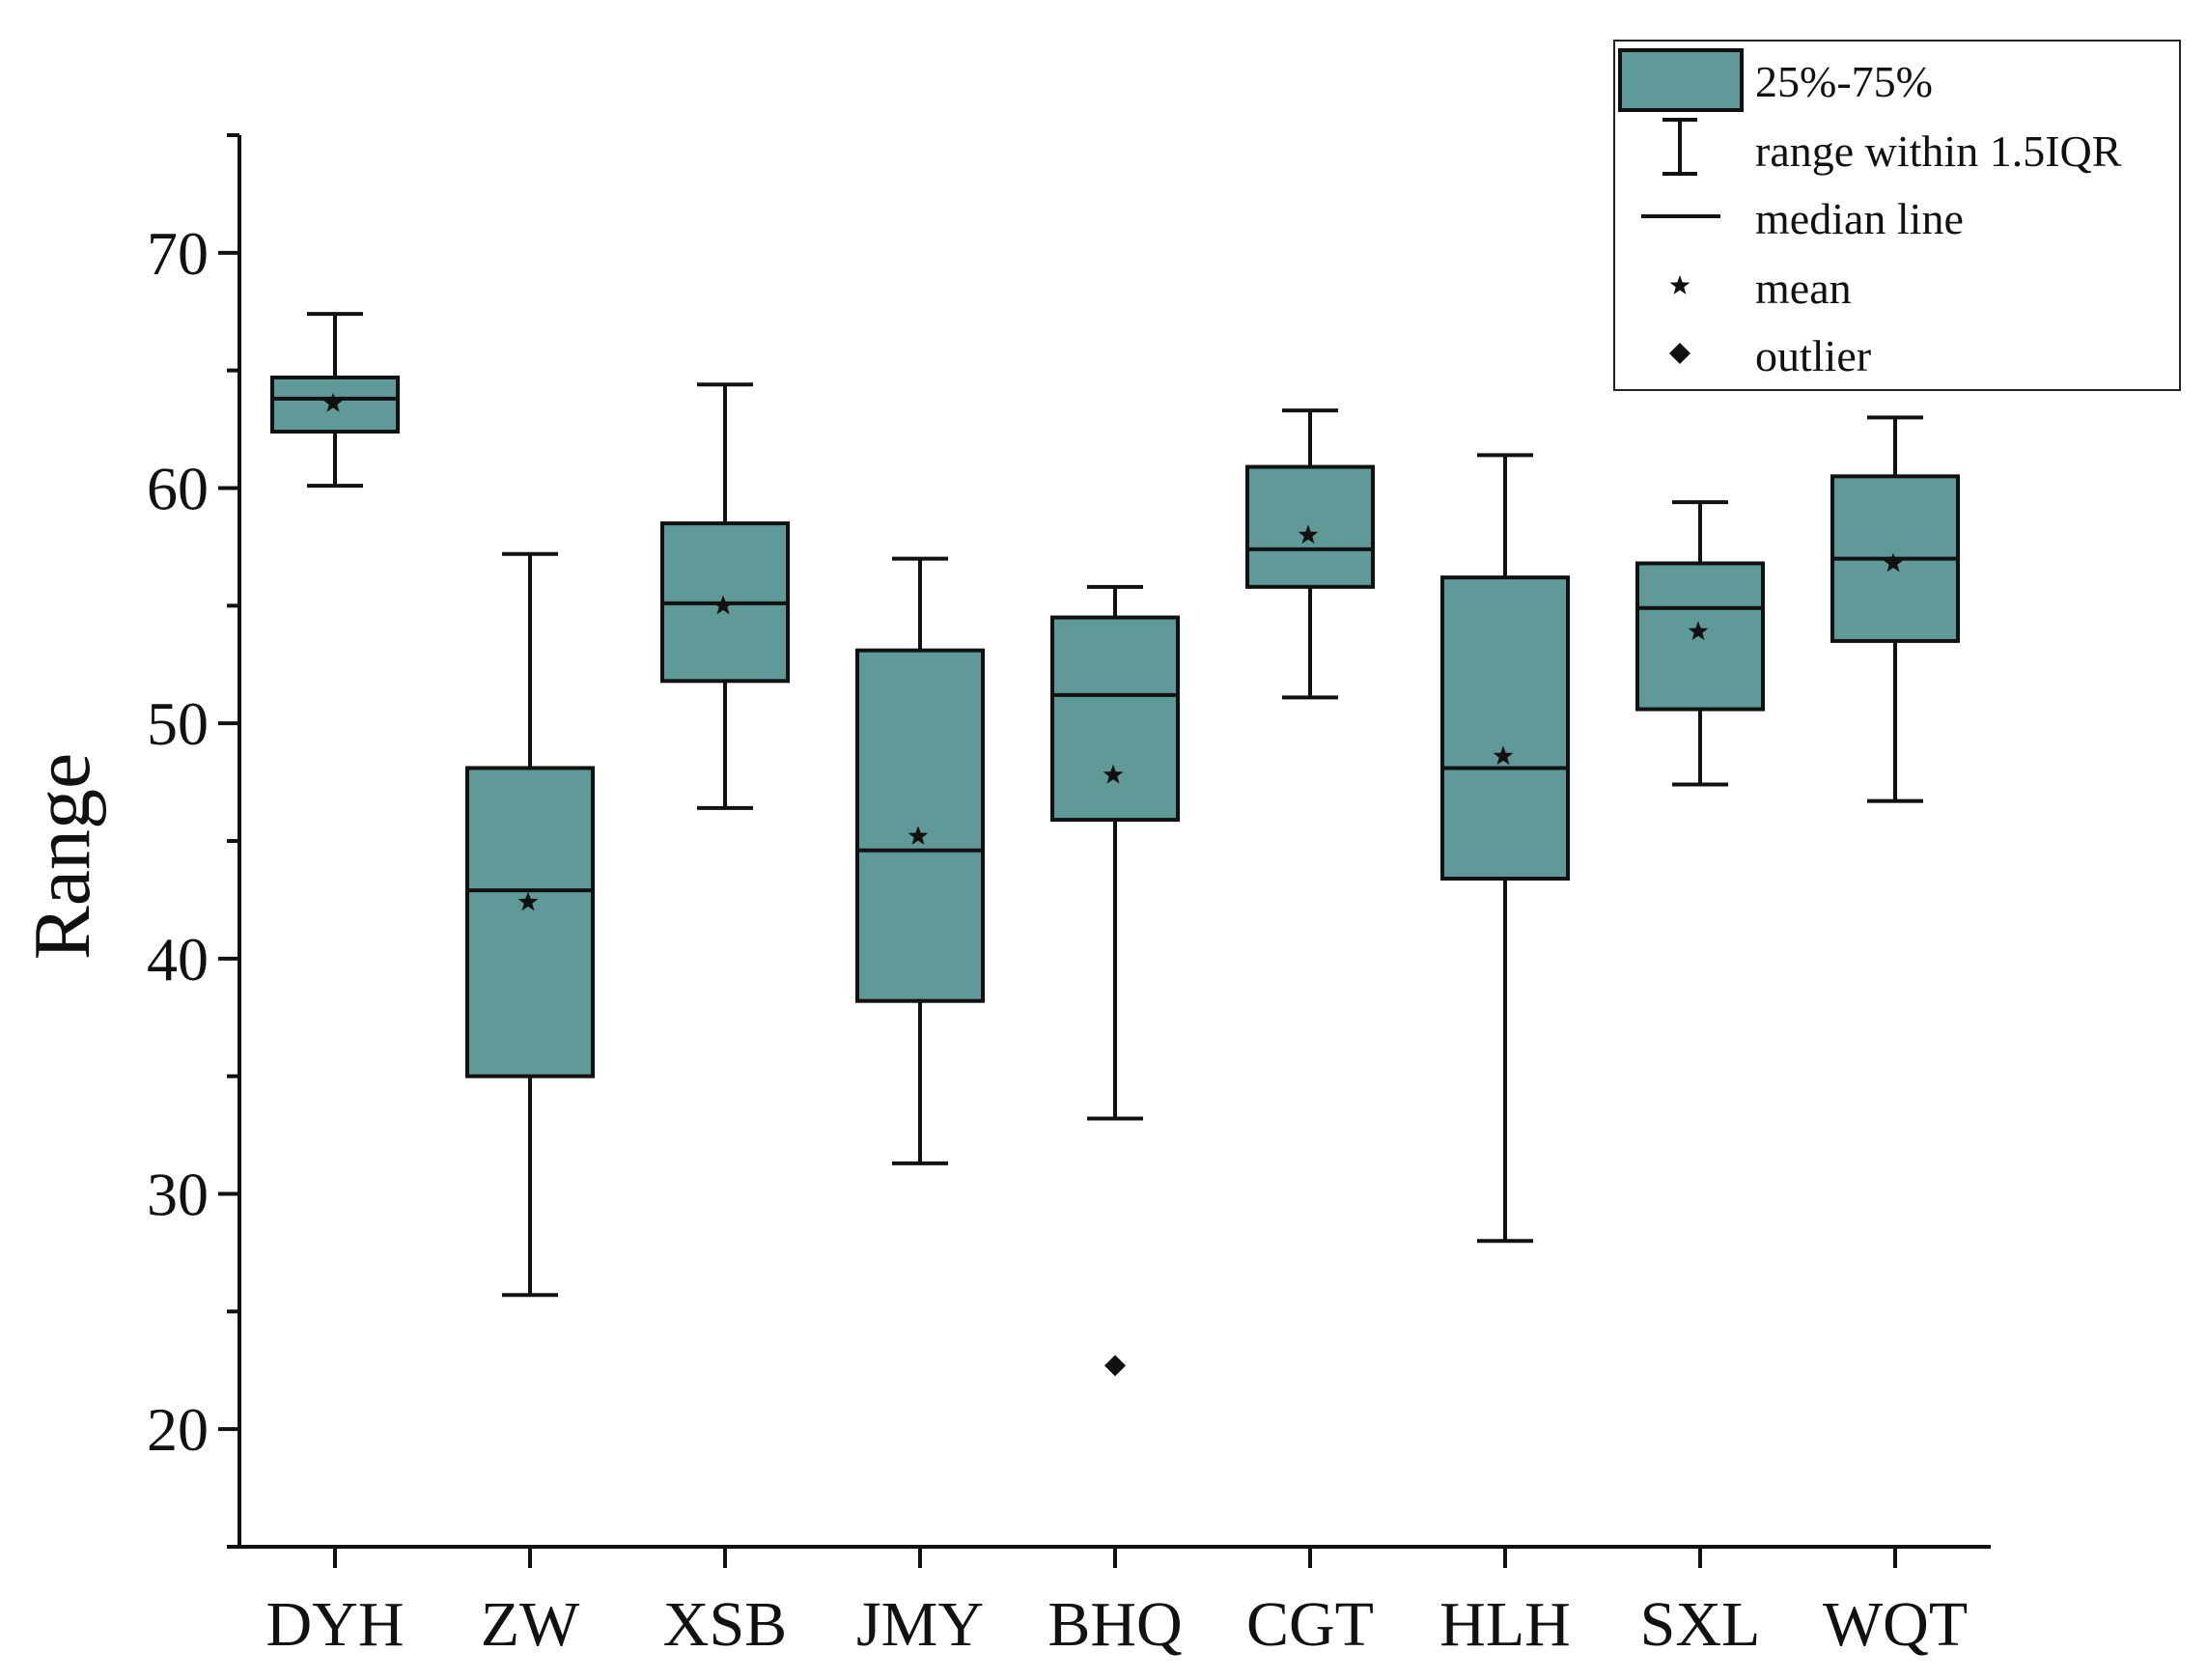 The width and height of the screenshot is (2207, 1680). Describe the element at coordinates (178, 960) in the screenshot. I see `y-tick-label: 40` at that location.